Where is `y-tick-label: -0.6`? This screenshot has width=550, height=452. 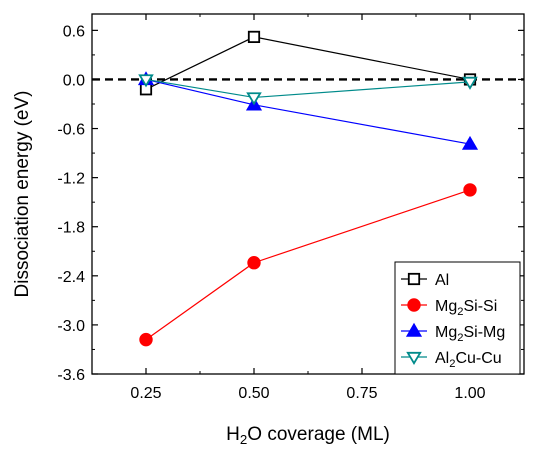 y-tick-label: -0.6 is located at coordinates (71, 130).